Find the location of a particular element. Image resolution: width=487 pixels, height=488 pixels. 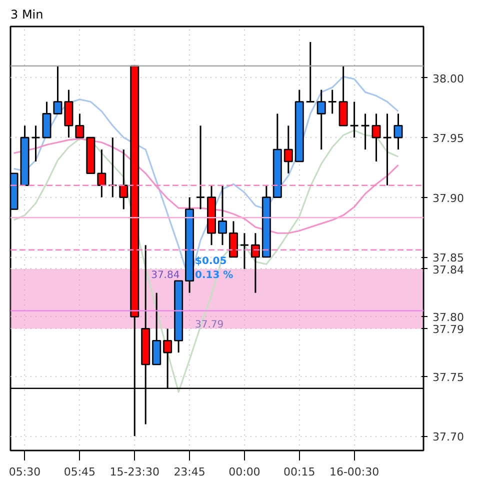

annotation: 37.84 is located at coordinates (165, 275).